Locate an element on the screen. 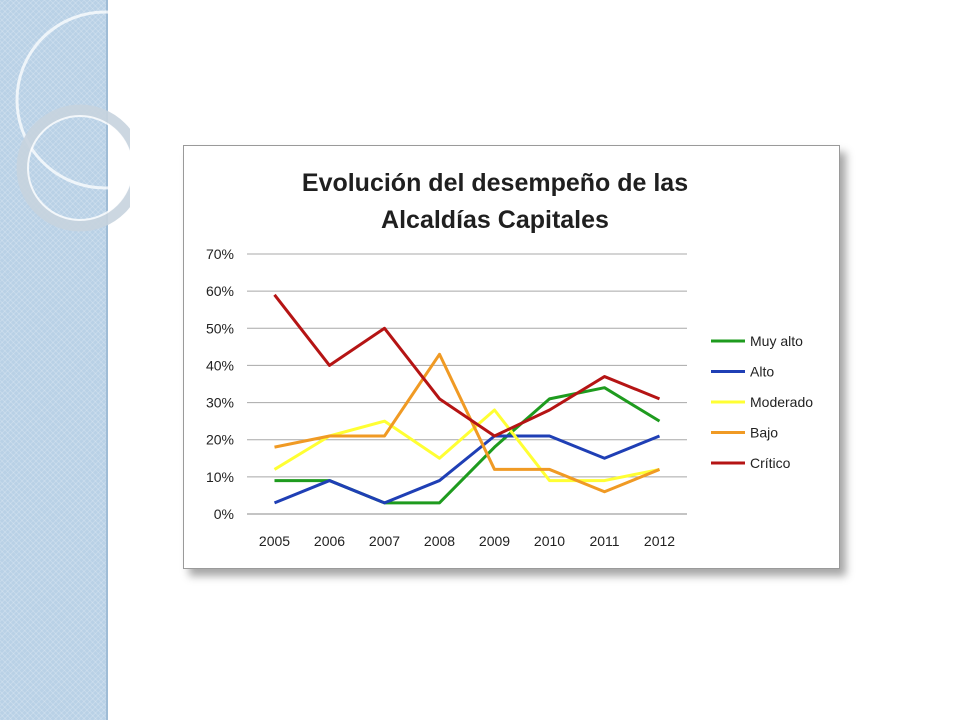  deco-circle-ring is located at coordinates (73, 168).